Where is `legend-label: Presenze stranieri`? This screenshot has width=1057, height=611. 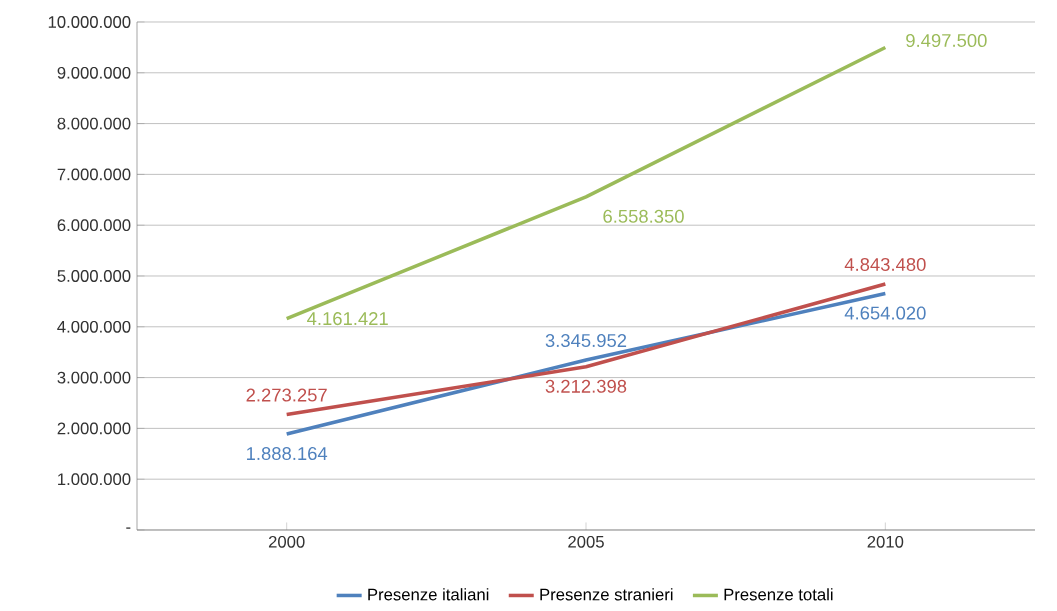 legend-label: Presenze stranieri is located at coordinates (606, 594).